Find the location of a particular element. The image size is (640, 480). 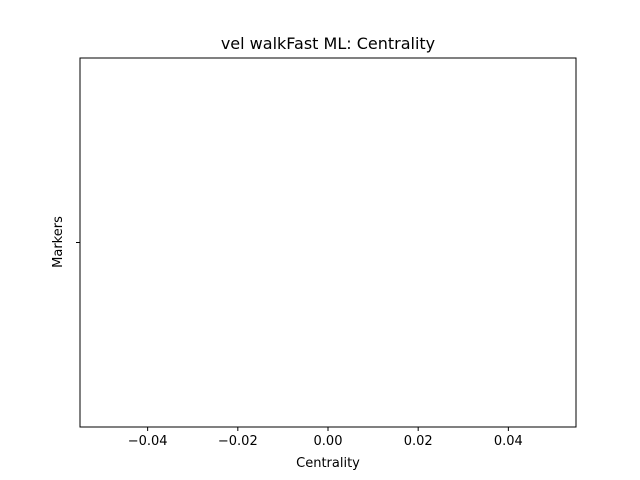

x-tick-label: 0.02 is located at coordinates (418, 441).